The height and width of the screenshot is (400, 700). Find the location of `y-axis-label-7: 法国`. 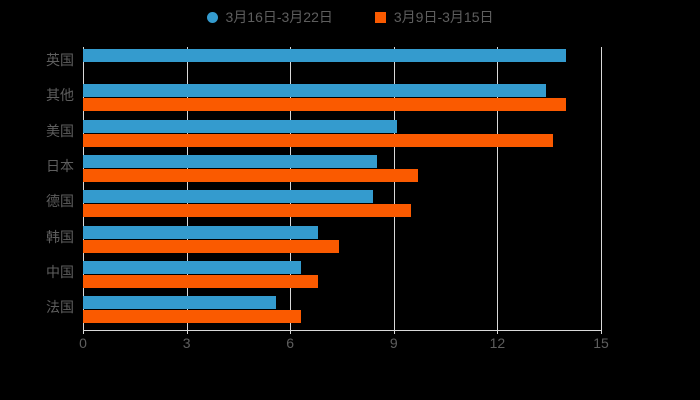

y-axis-label-7: 法国 is located at coordinates (60, 307).